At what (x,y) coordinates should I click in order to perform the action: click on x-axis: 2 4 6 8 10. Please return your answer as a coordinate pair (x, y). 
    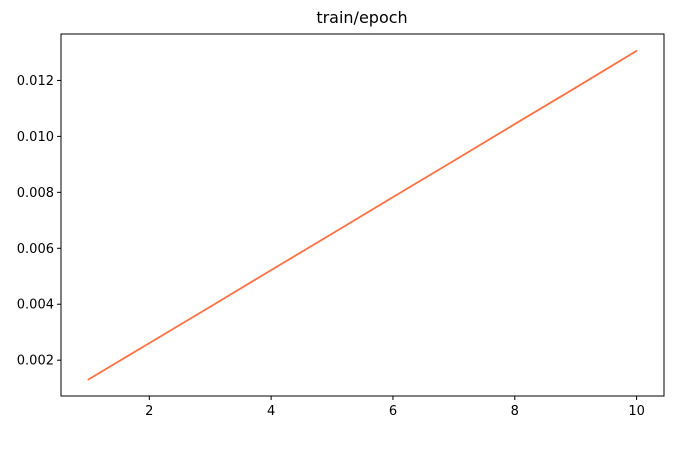
    Looking at the image, I should click on (395, 407).